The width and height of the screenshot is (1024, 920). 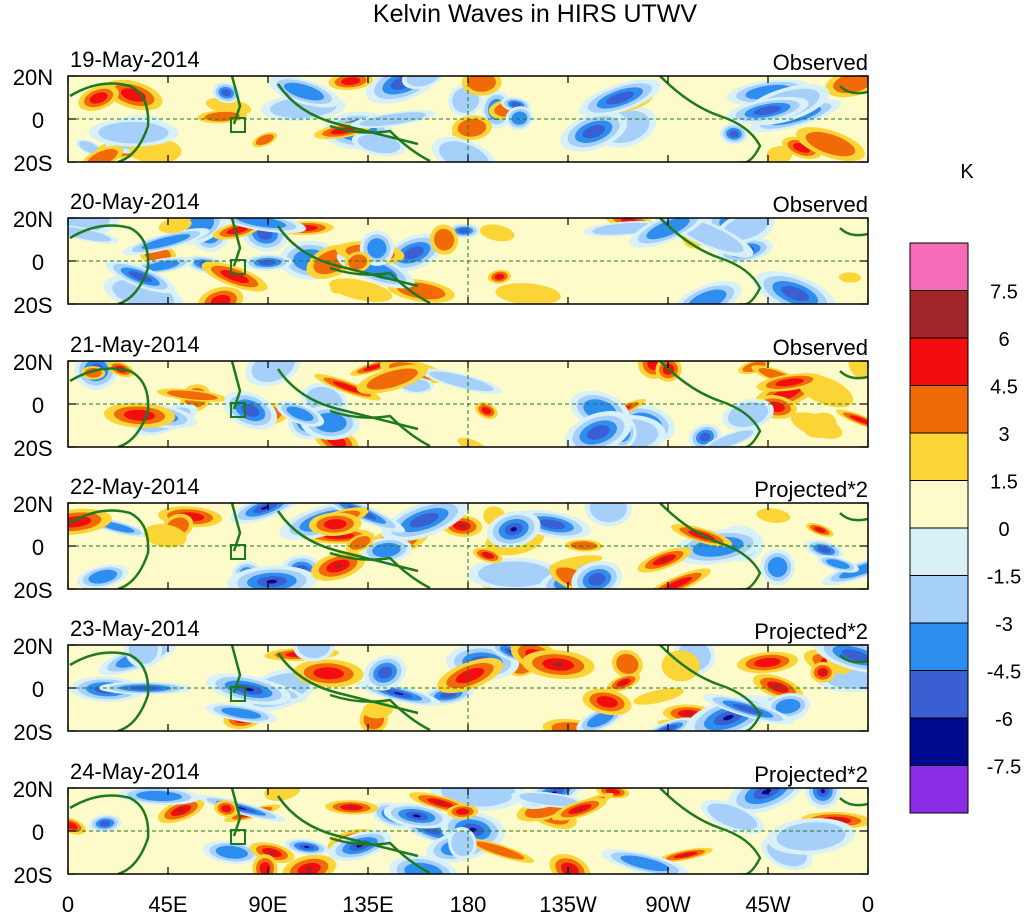 I want to click on colorbar-level: -3, so click(x=1004, y=625).